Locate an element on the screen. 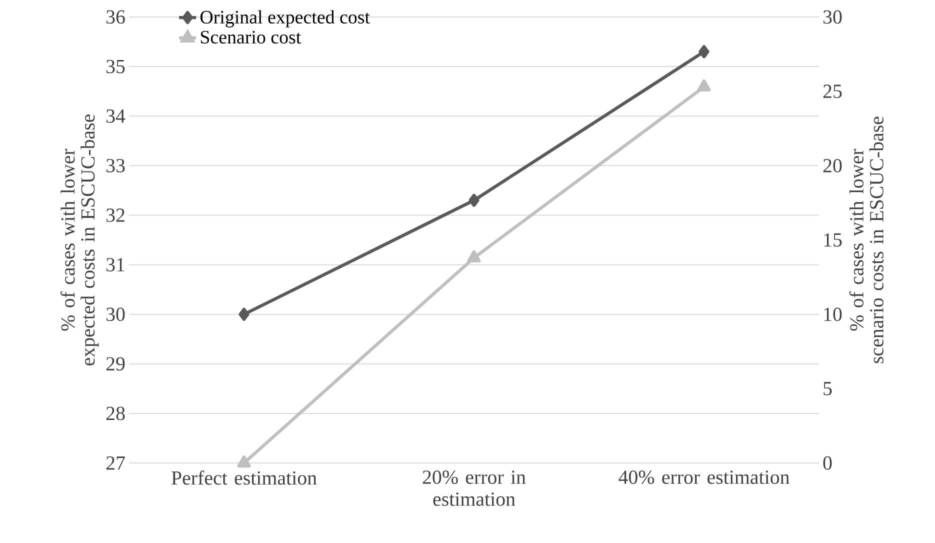 The width and height of the screenshot is (935, 543). y2-tick-label: 20 is located at coordinates (832, 165).